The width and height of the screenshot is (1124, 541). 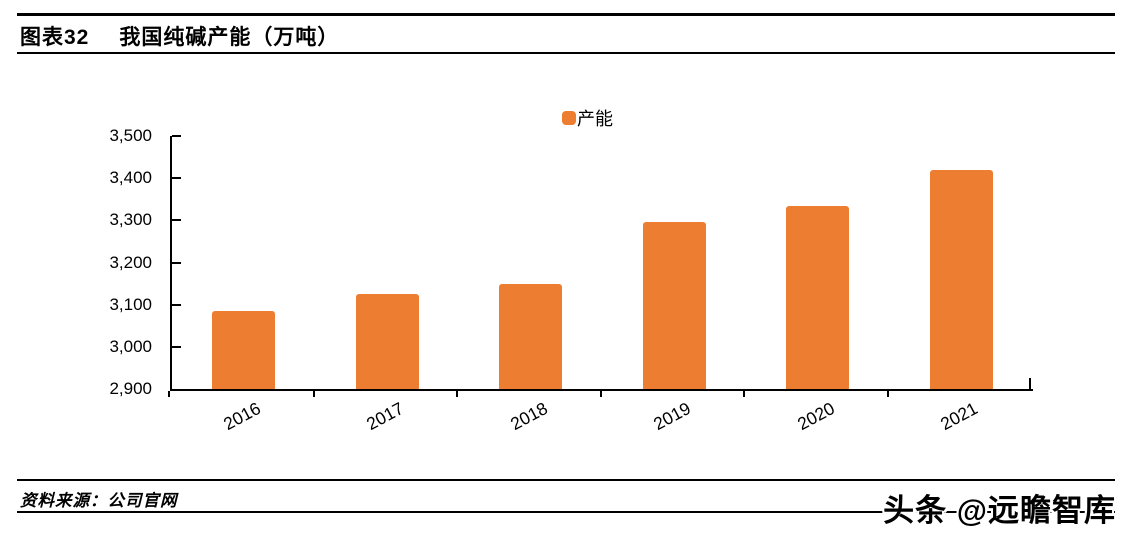 I want to click on bar-2017, so click(x=387, y=341).